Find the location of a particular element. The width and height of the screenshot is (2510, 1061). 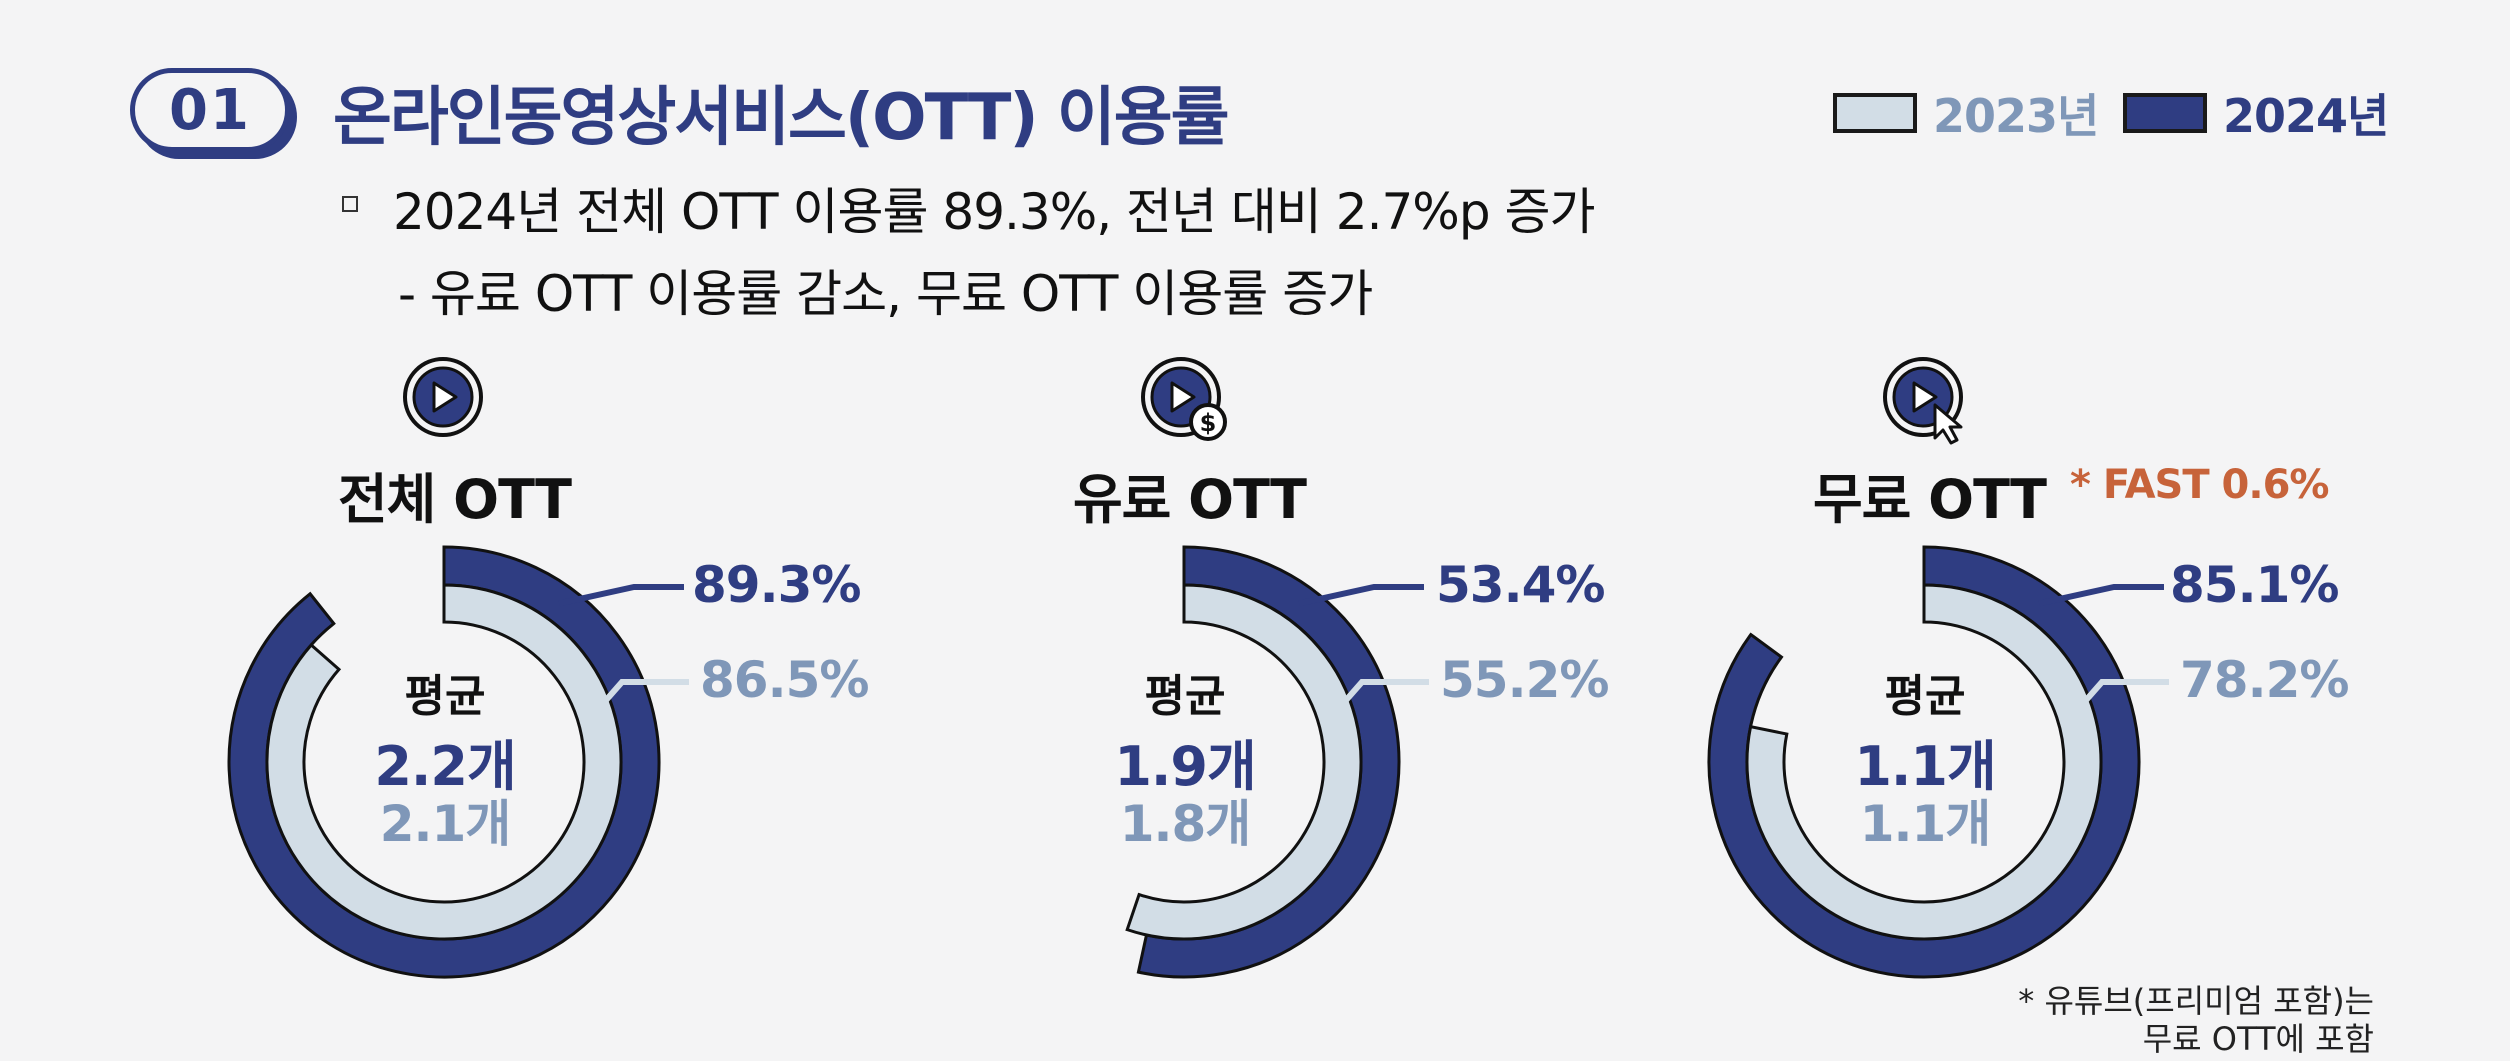

donut-arc-2023-total is located at coordinates (444, 762).